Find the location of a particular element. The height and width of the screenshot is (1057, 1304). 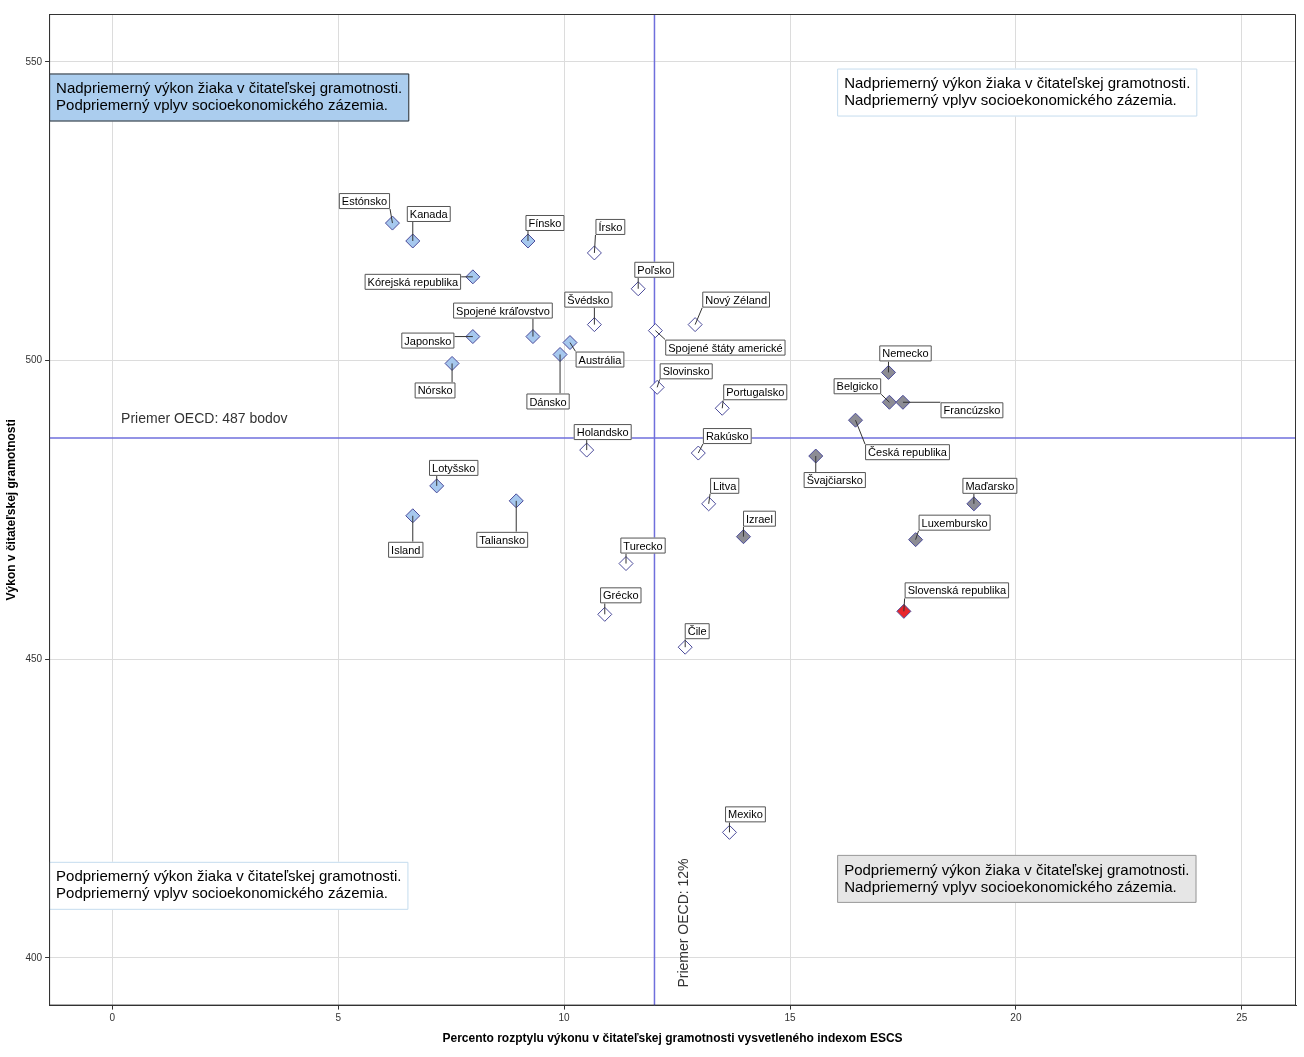

x-tick-label: 15 is located at coordinates (790, 1018).